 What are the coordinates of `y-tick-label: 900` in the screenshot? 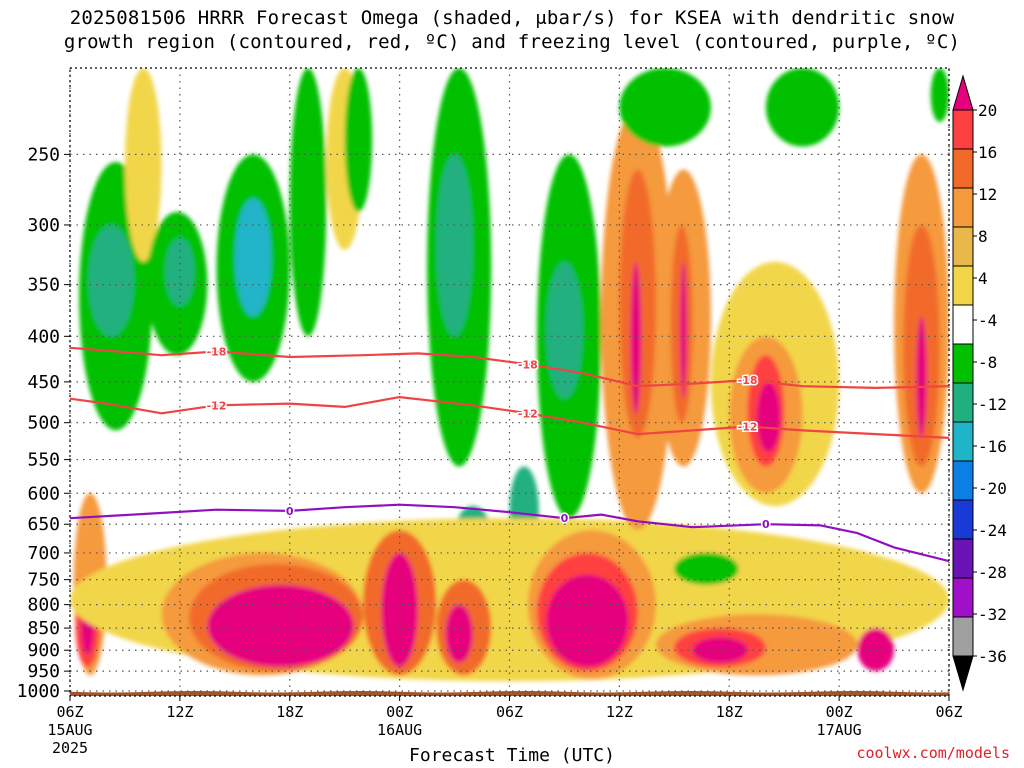 It's located at (43, 650).